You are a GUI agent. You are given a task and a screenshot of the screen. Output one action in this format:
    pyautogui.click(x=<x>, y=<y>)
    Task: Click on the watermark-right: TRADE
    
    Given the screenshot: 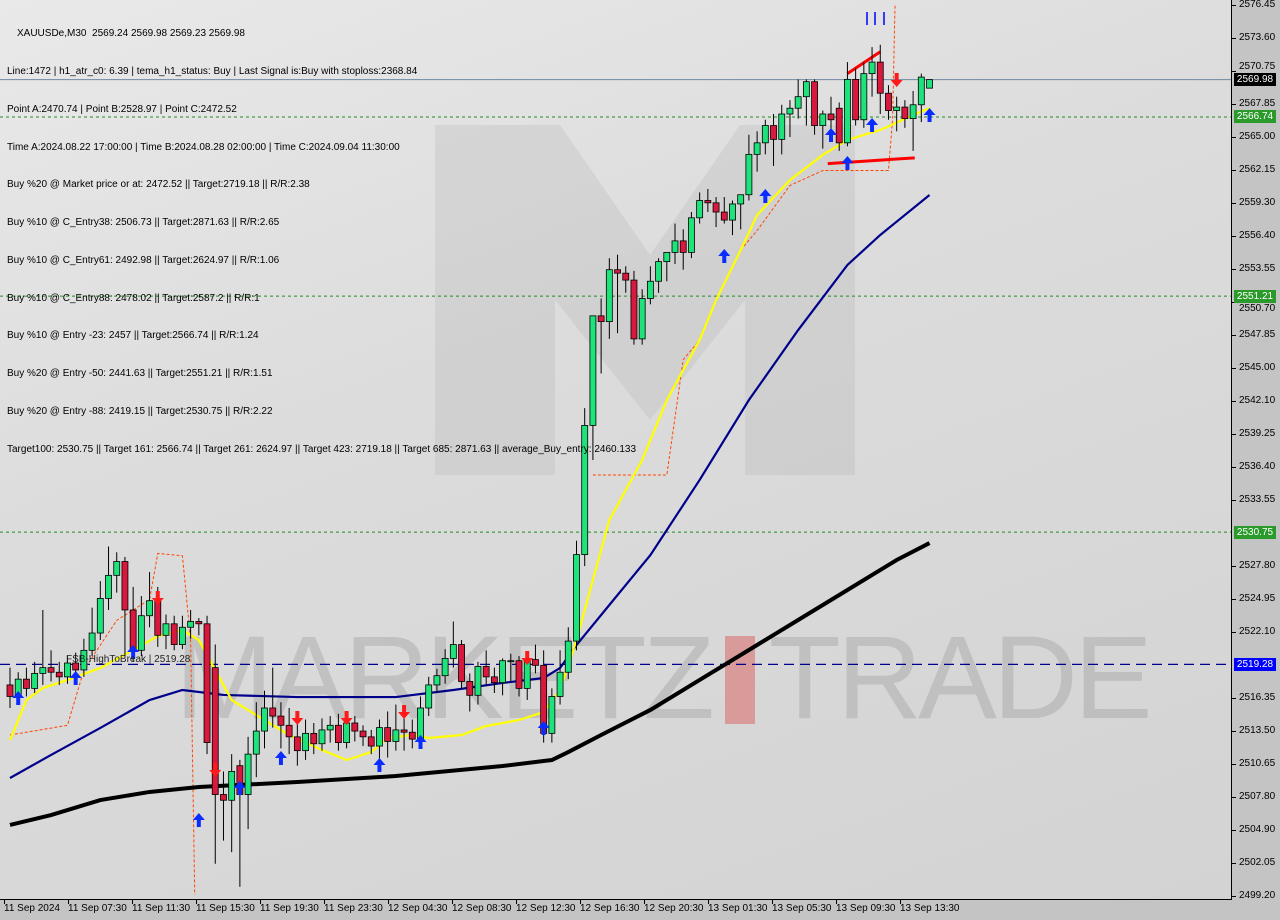 What is the action you would take?
    pyautogui.click(x=960, y=678)
    